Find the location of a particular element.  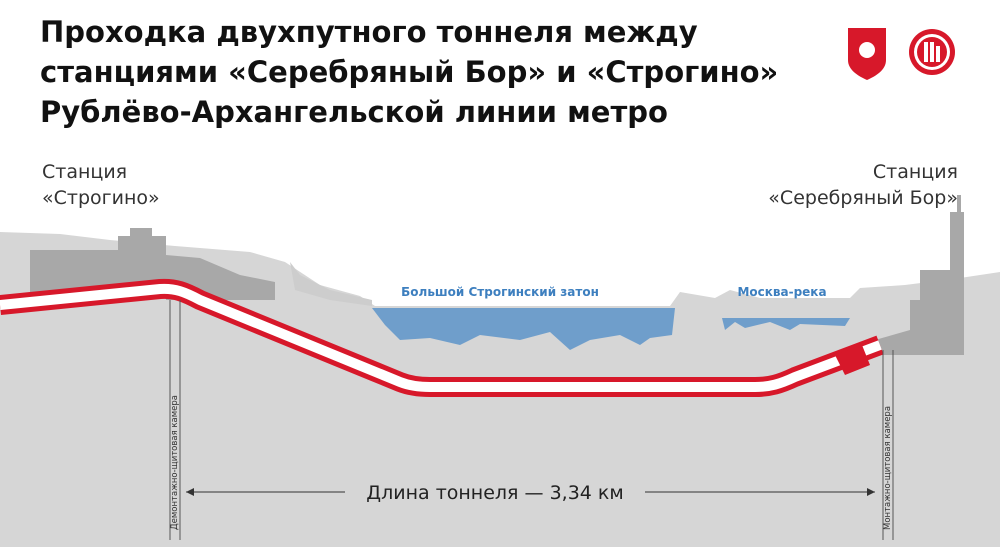

buildings-right is located at coordinates (919, 275).